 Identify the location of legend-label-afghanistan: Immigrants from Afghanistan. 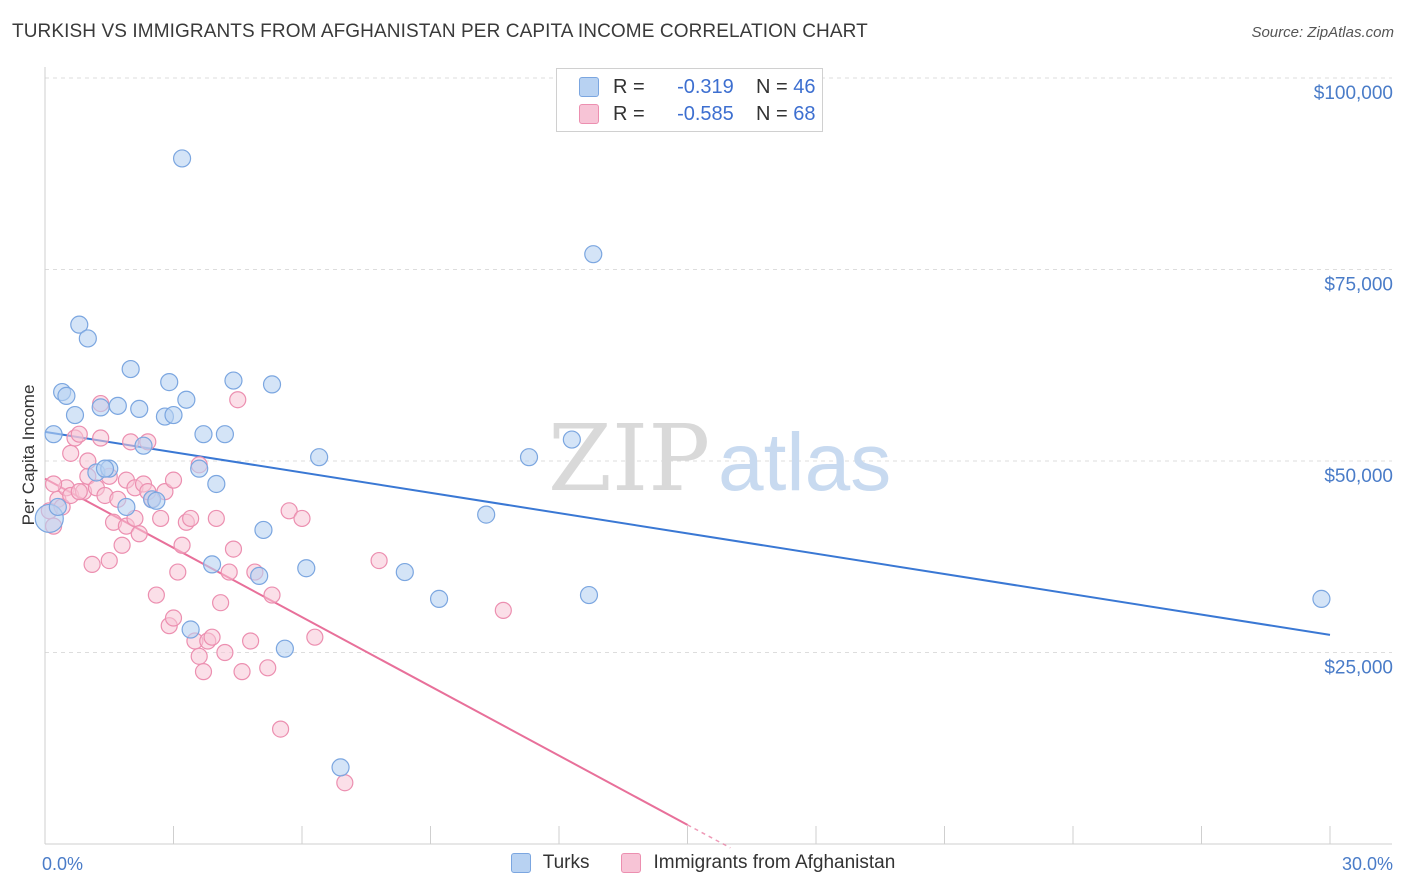
(774, 862).